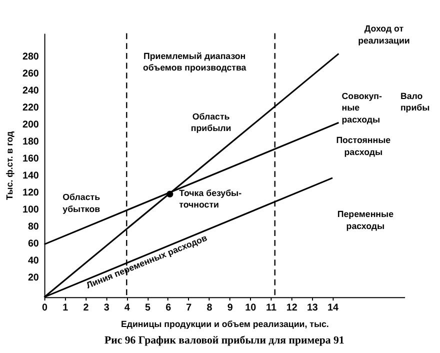 The height and width of the screenshot is (353, 440). What do you see at coordinates (230, 308) in the screenshot?
I see `x-tick-label: 9` at bounding box center [230, 308].